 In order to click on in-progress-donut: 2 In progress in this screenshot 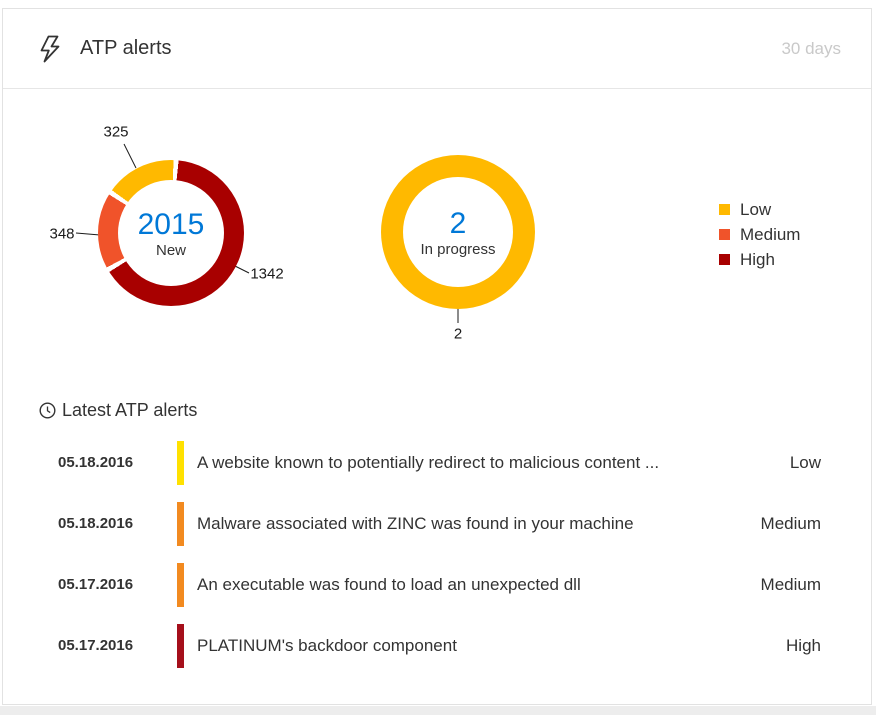, I will do `click(458, 232)`.